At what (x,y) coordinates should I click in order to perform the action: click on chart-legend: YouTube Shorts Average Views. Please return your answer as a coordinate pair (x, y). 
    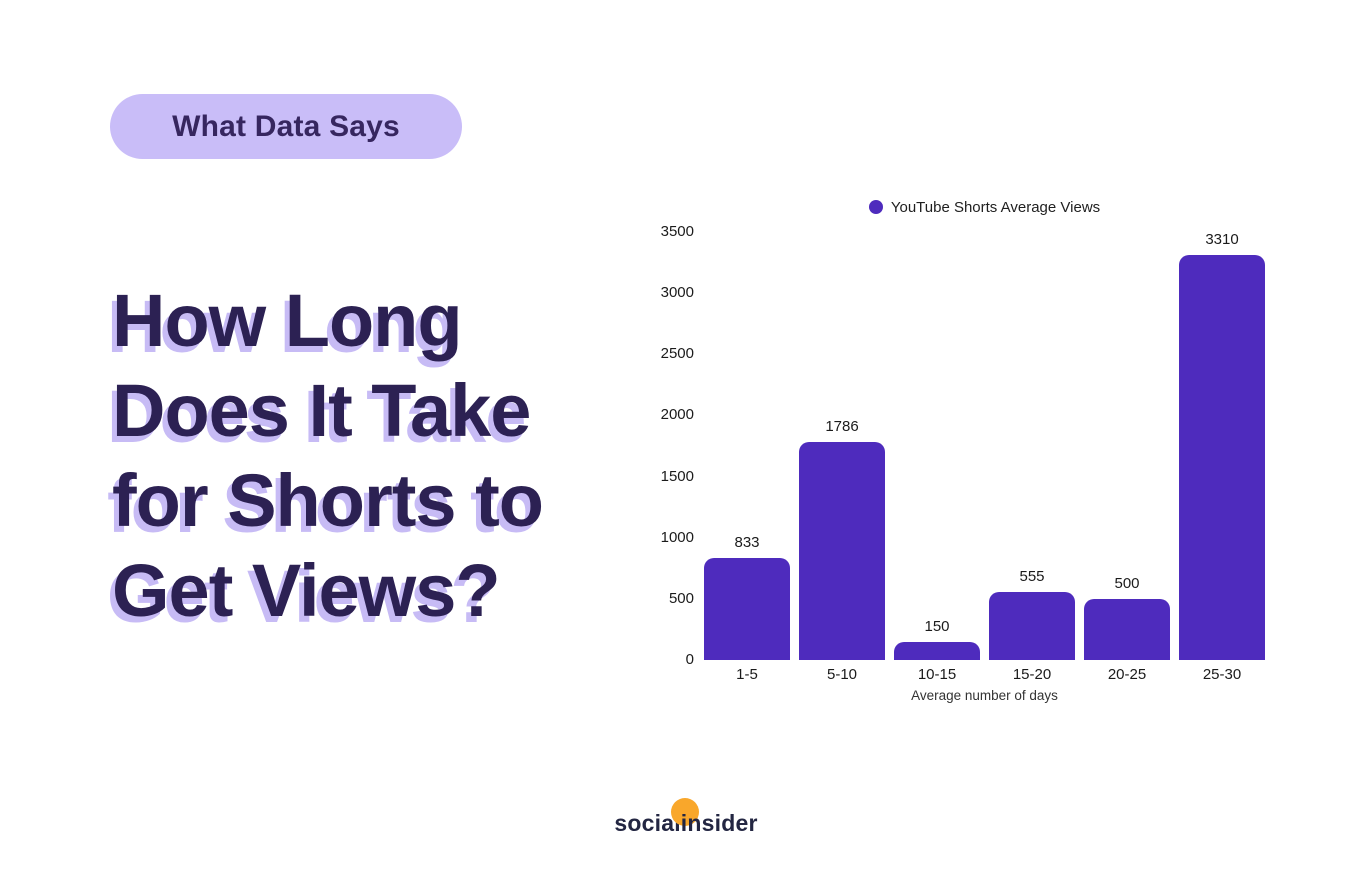
    Looking at the image, I should click on (984, 207).